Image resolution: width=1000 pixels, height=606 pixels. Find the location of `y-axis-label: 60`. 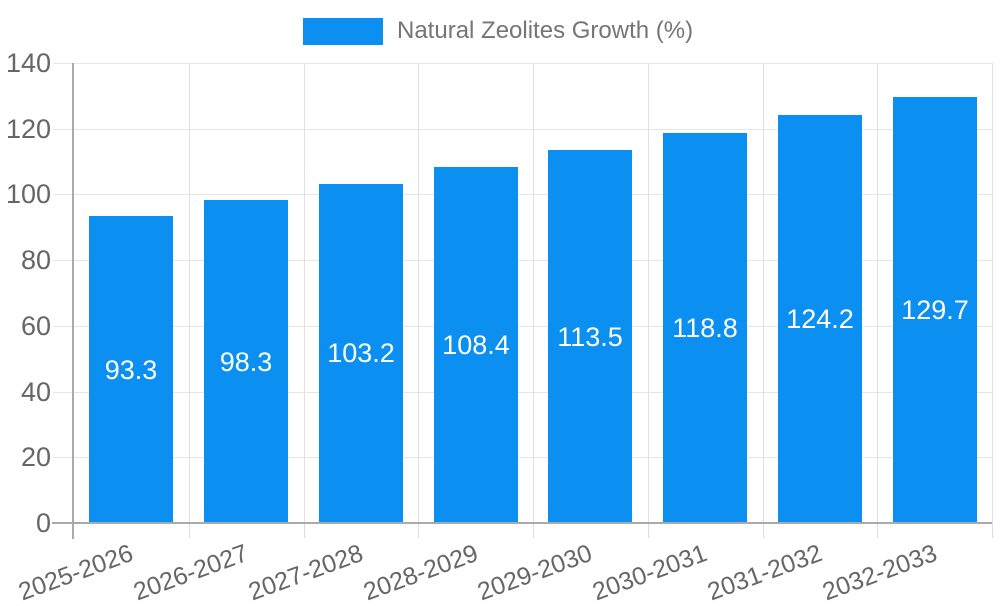

y-axis-label: 60 is located at coordinates (35, 326).